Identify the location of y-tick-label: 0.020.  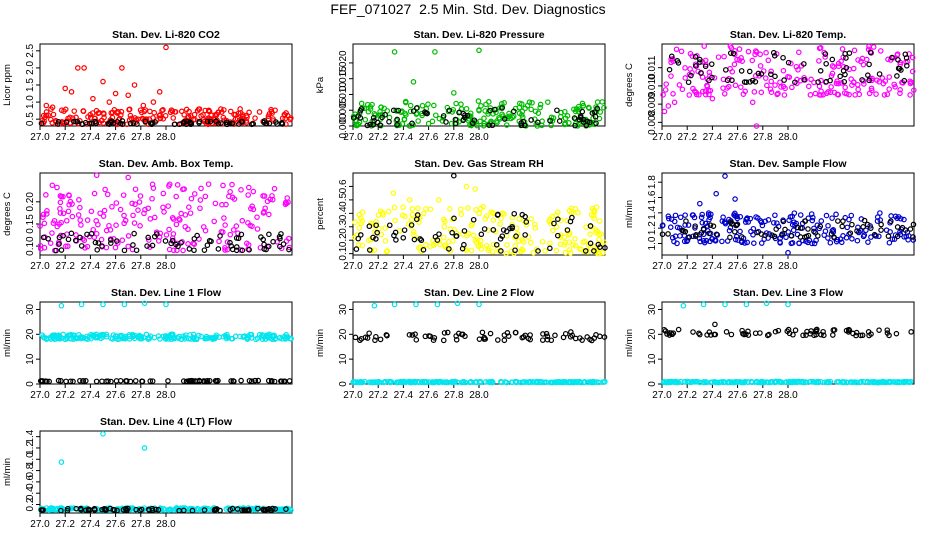
(343, 62).